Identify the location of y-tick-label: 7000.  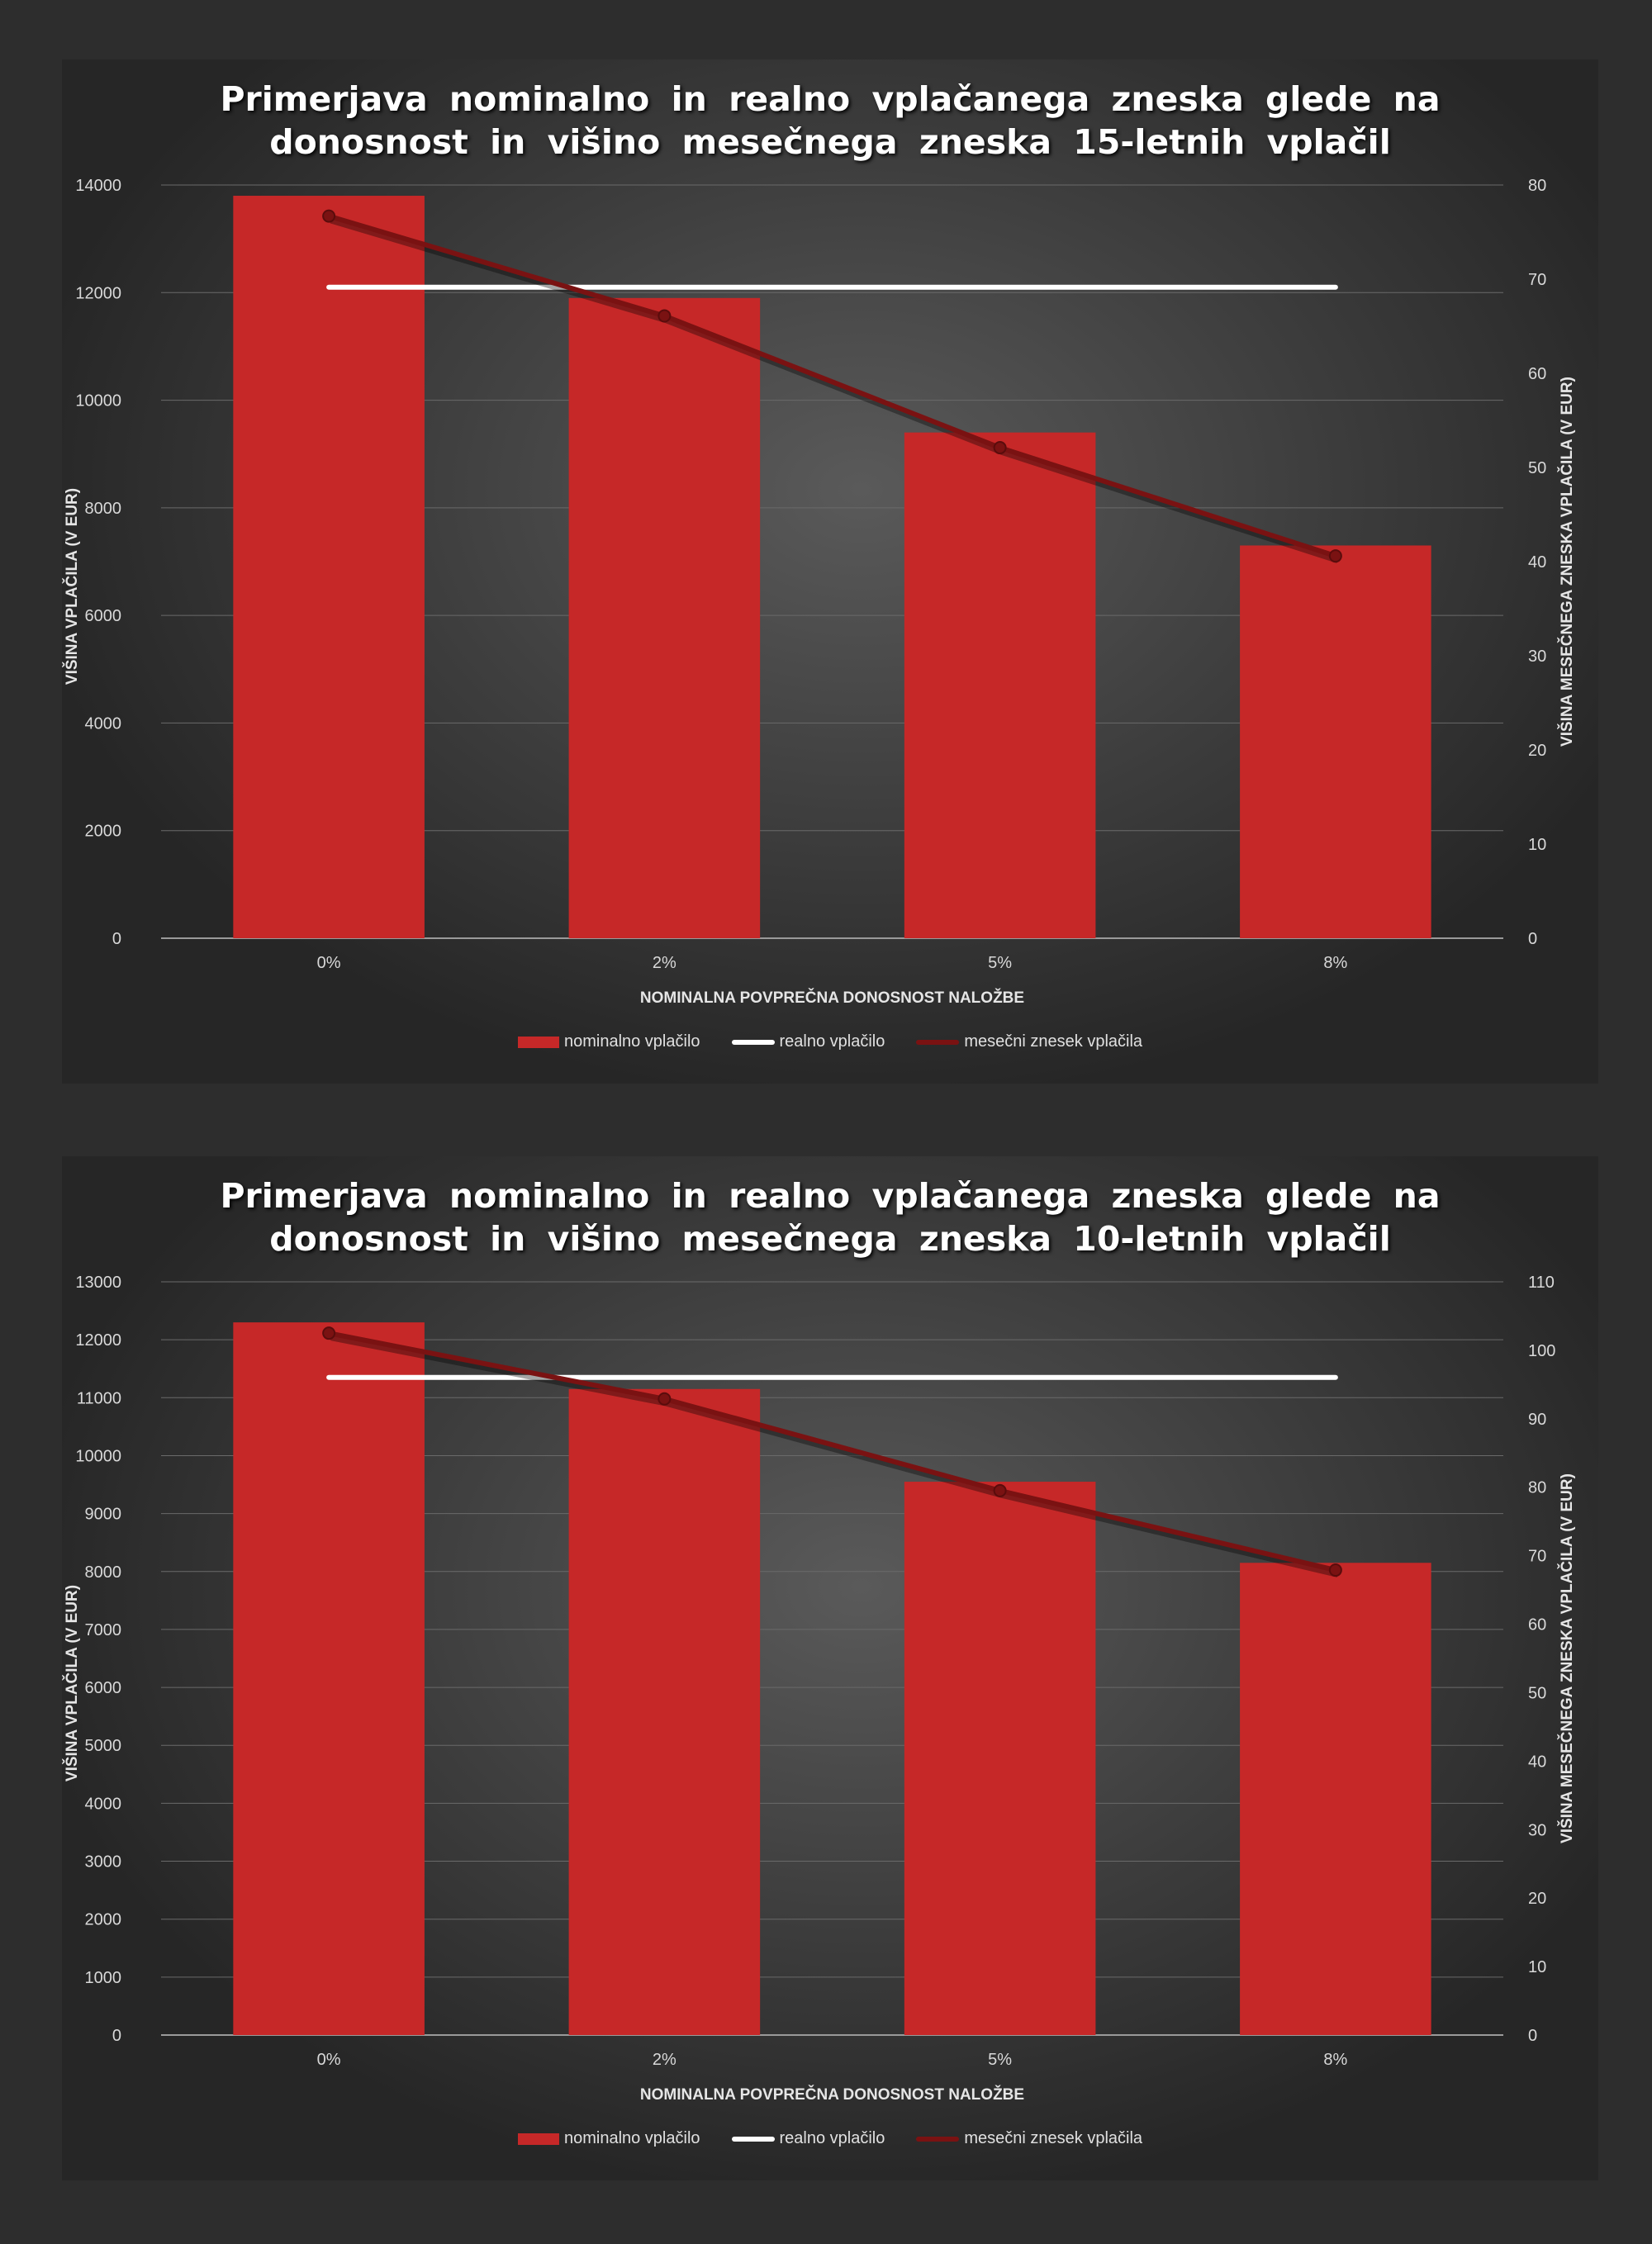
(103, 1630).